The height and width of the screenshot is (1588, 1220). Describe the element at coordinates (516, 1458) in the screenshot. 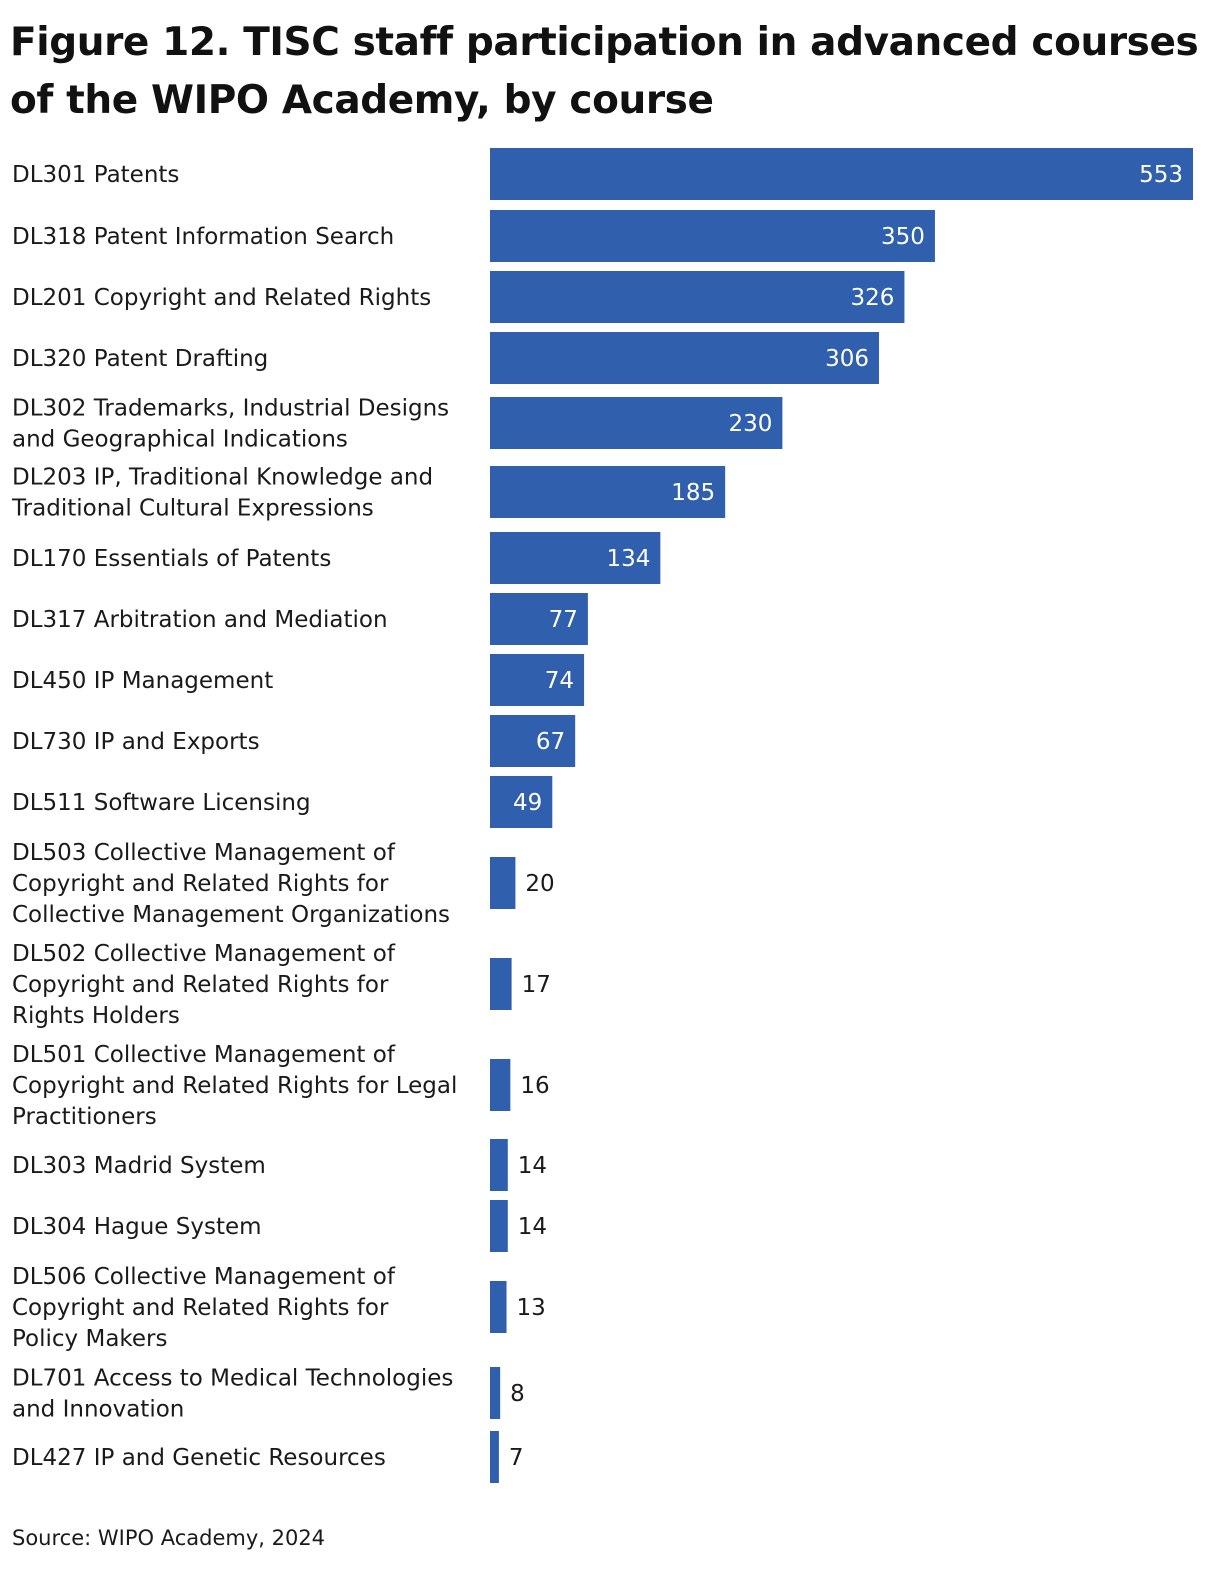

I see `value-label: 7` at that location.